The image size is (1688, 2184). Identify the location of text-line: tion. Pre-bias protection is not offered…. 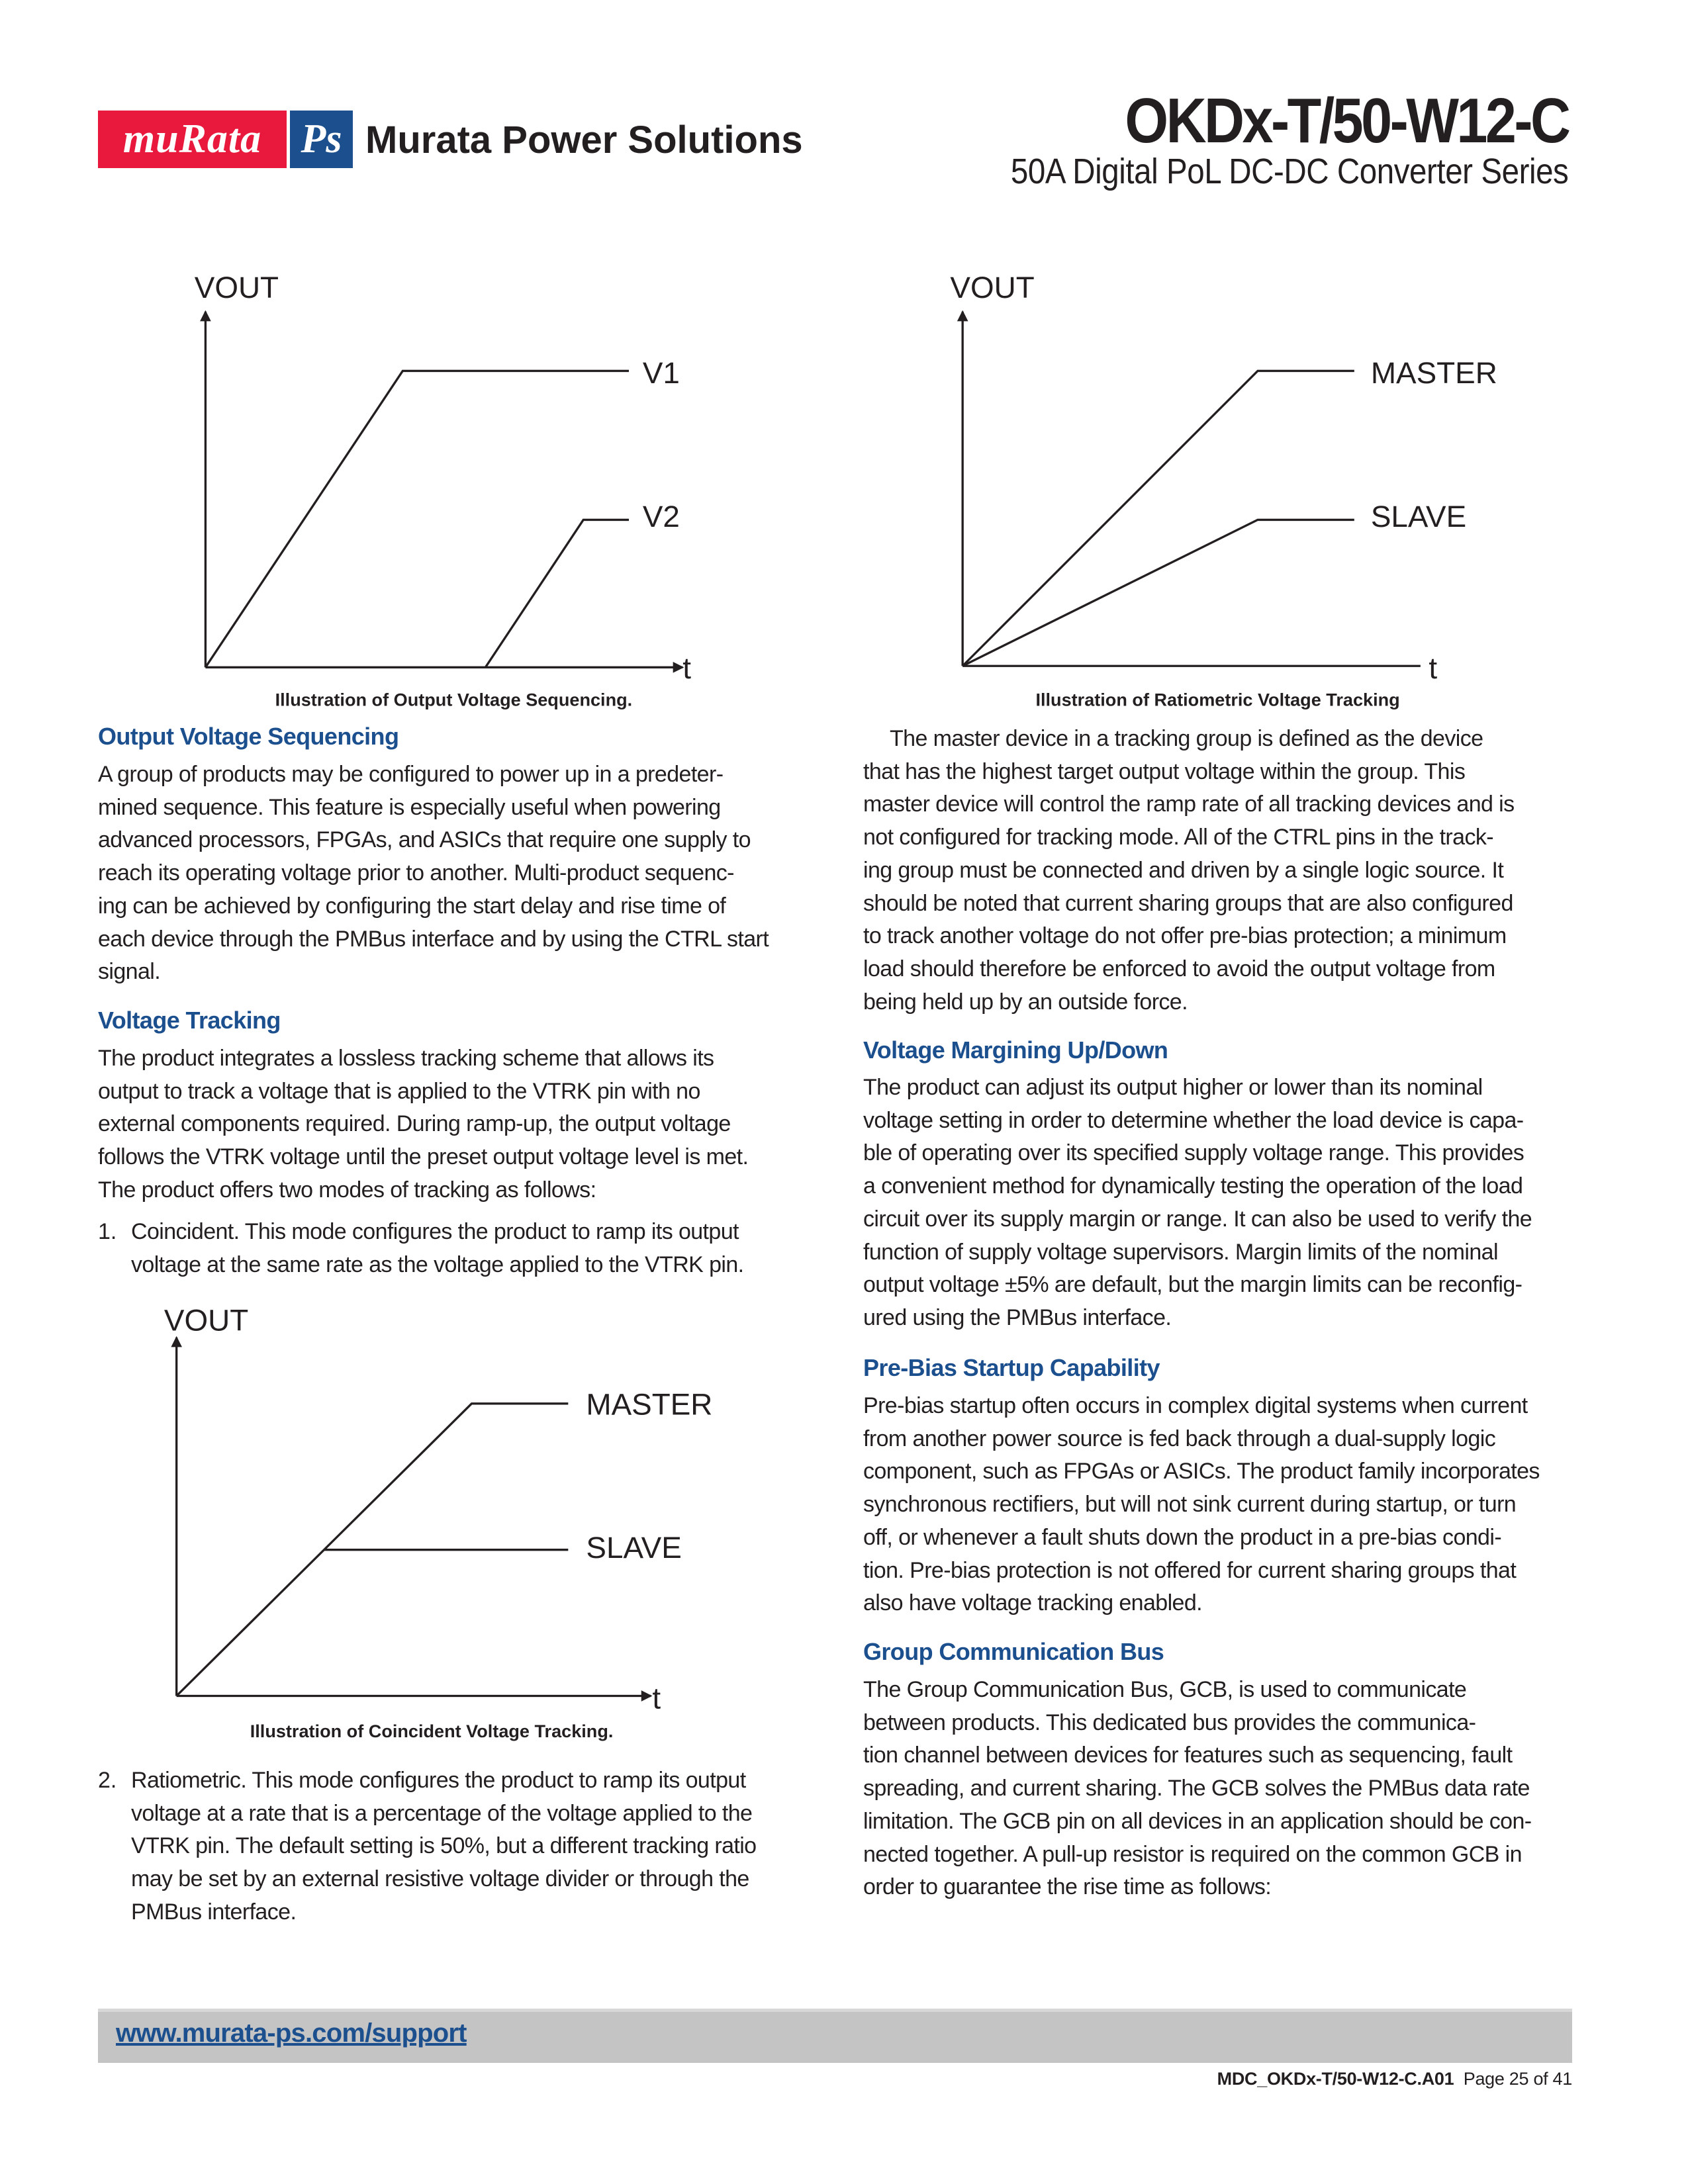
(1190, 1570).